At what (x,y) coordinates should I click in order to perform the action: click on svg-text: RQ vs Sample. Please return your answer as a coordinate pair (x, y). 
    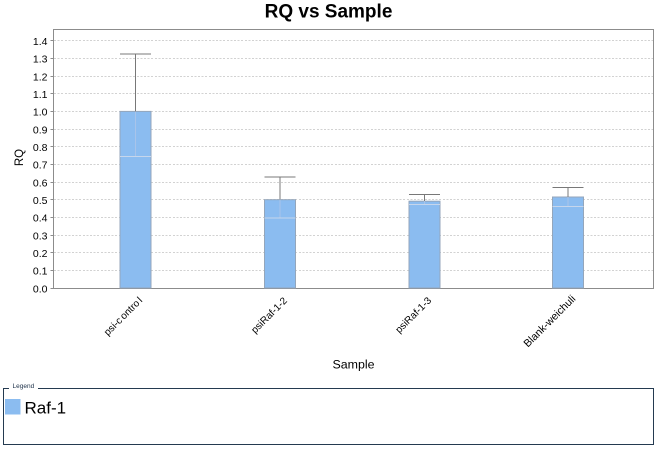
    Looking at the image, I should click on (329, 12).